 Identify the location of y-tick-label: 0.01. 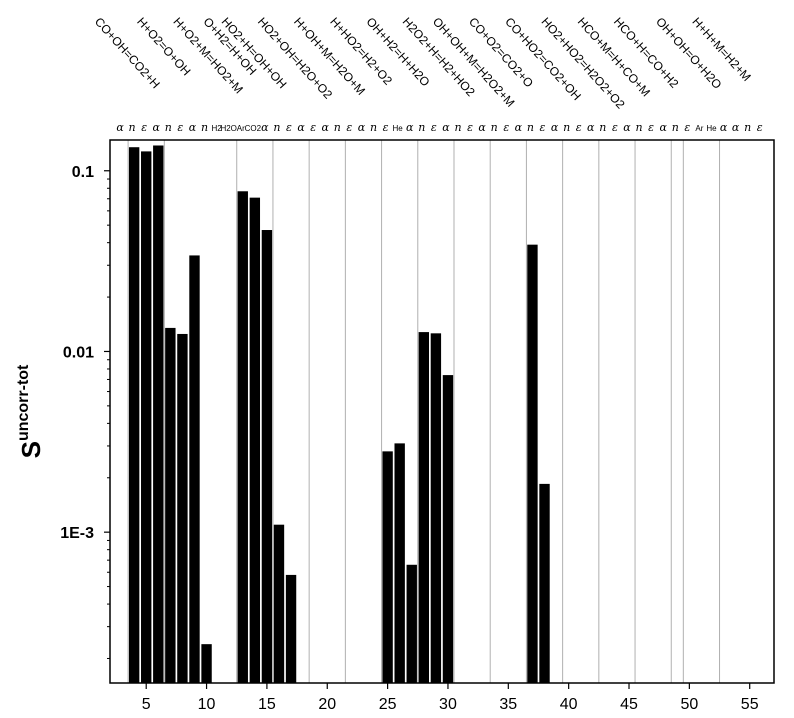
(78, 352).